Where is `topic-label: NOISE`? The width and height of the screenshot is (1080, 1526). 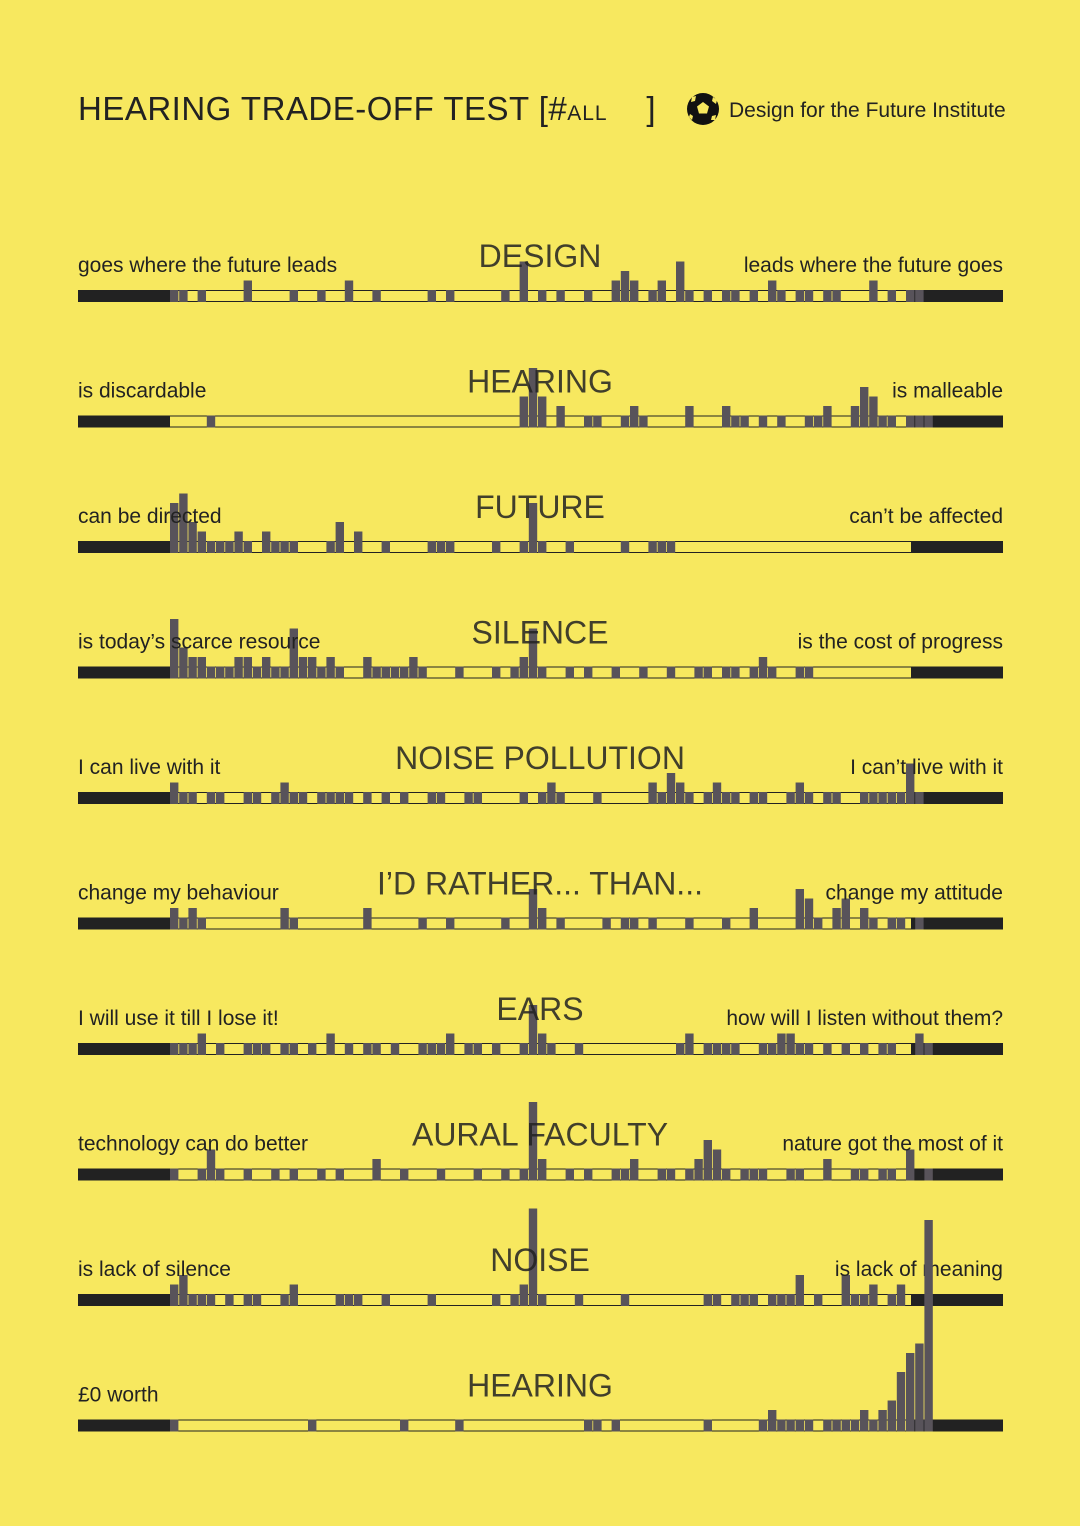
topic-label: NOISE is located at coordinates (540, 1260).